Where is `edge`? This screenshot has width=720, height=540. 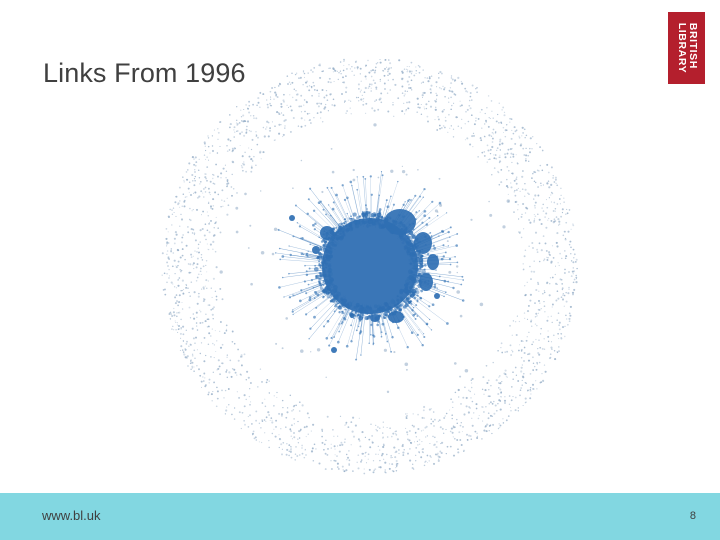
edge is located at coordinates (314, 243).